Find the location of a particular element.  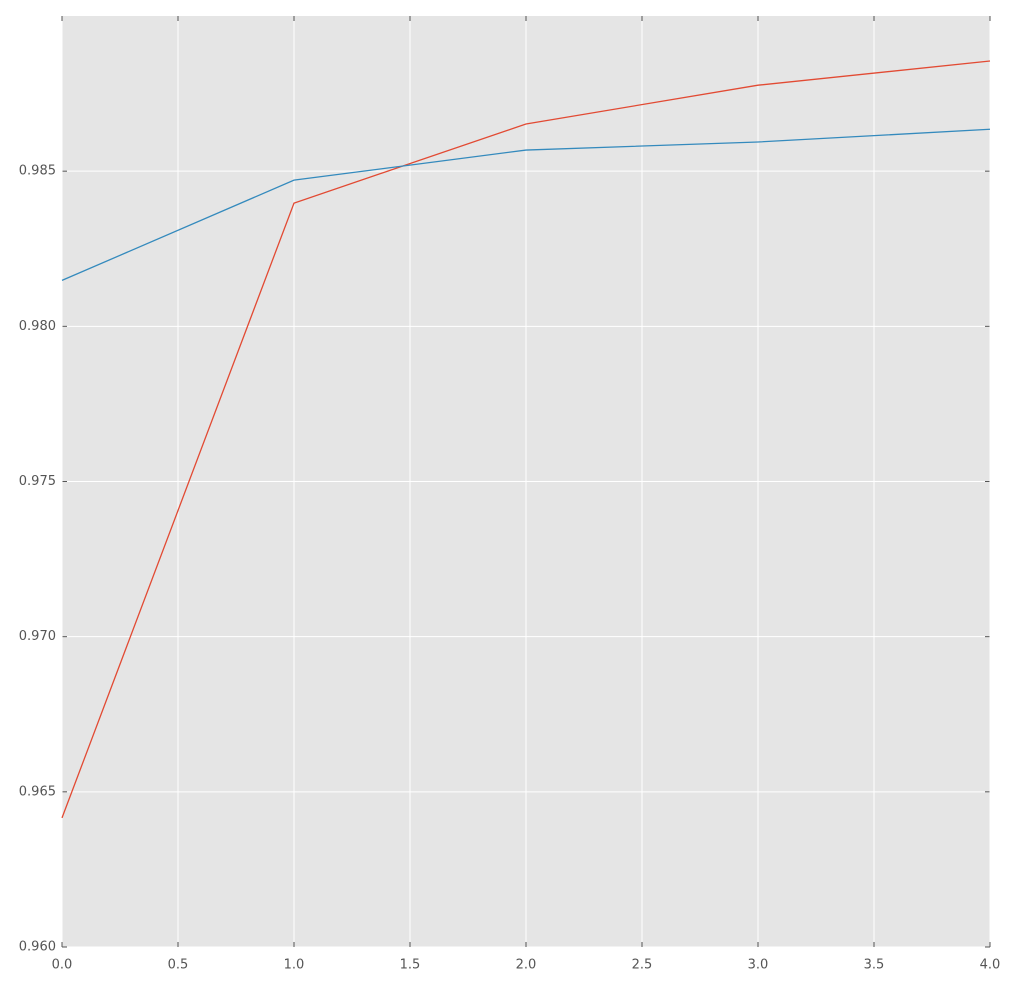

x-tick-label: 3.0 is located at coordinates (758, 965).